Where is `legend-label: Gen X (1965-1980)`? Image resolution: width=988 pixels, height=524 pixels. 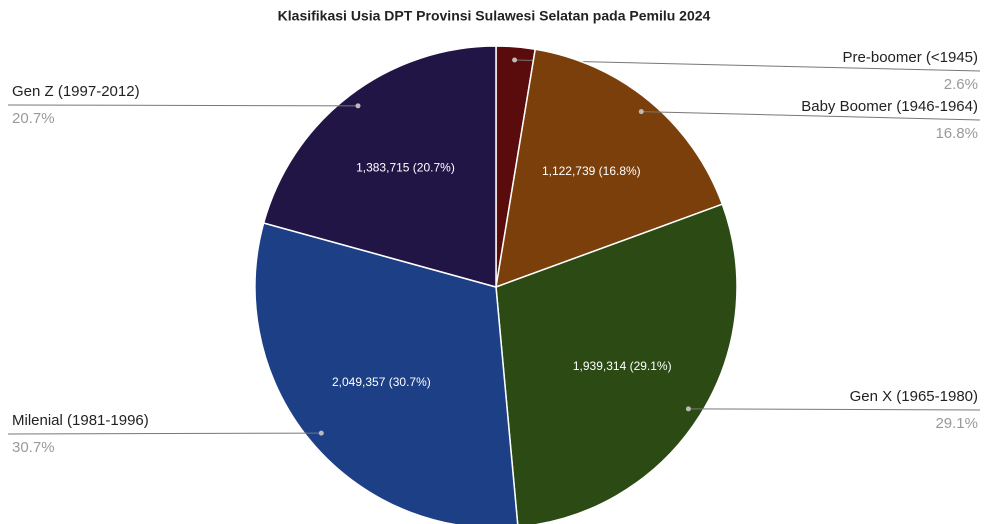 legend-label: Gen X (1965-1980) is located at coordinates (914, 396).